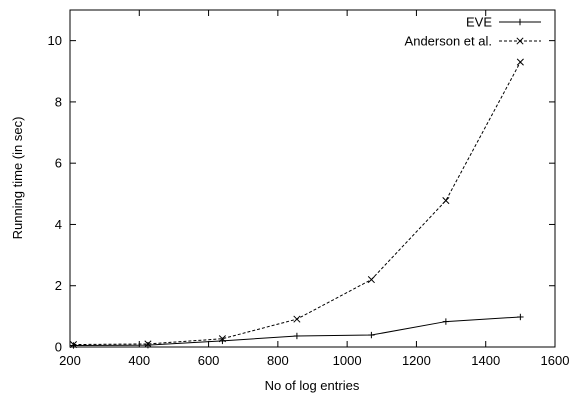 This screenshot has height=394, width=569. I want to click on x-axis-title: No of log entries, so click(312, 385).